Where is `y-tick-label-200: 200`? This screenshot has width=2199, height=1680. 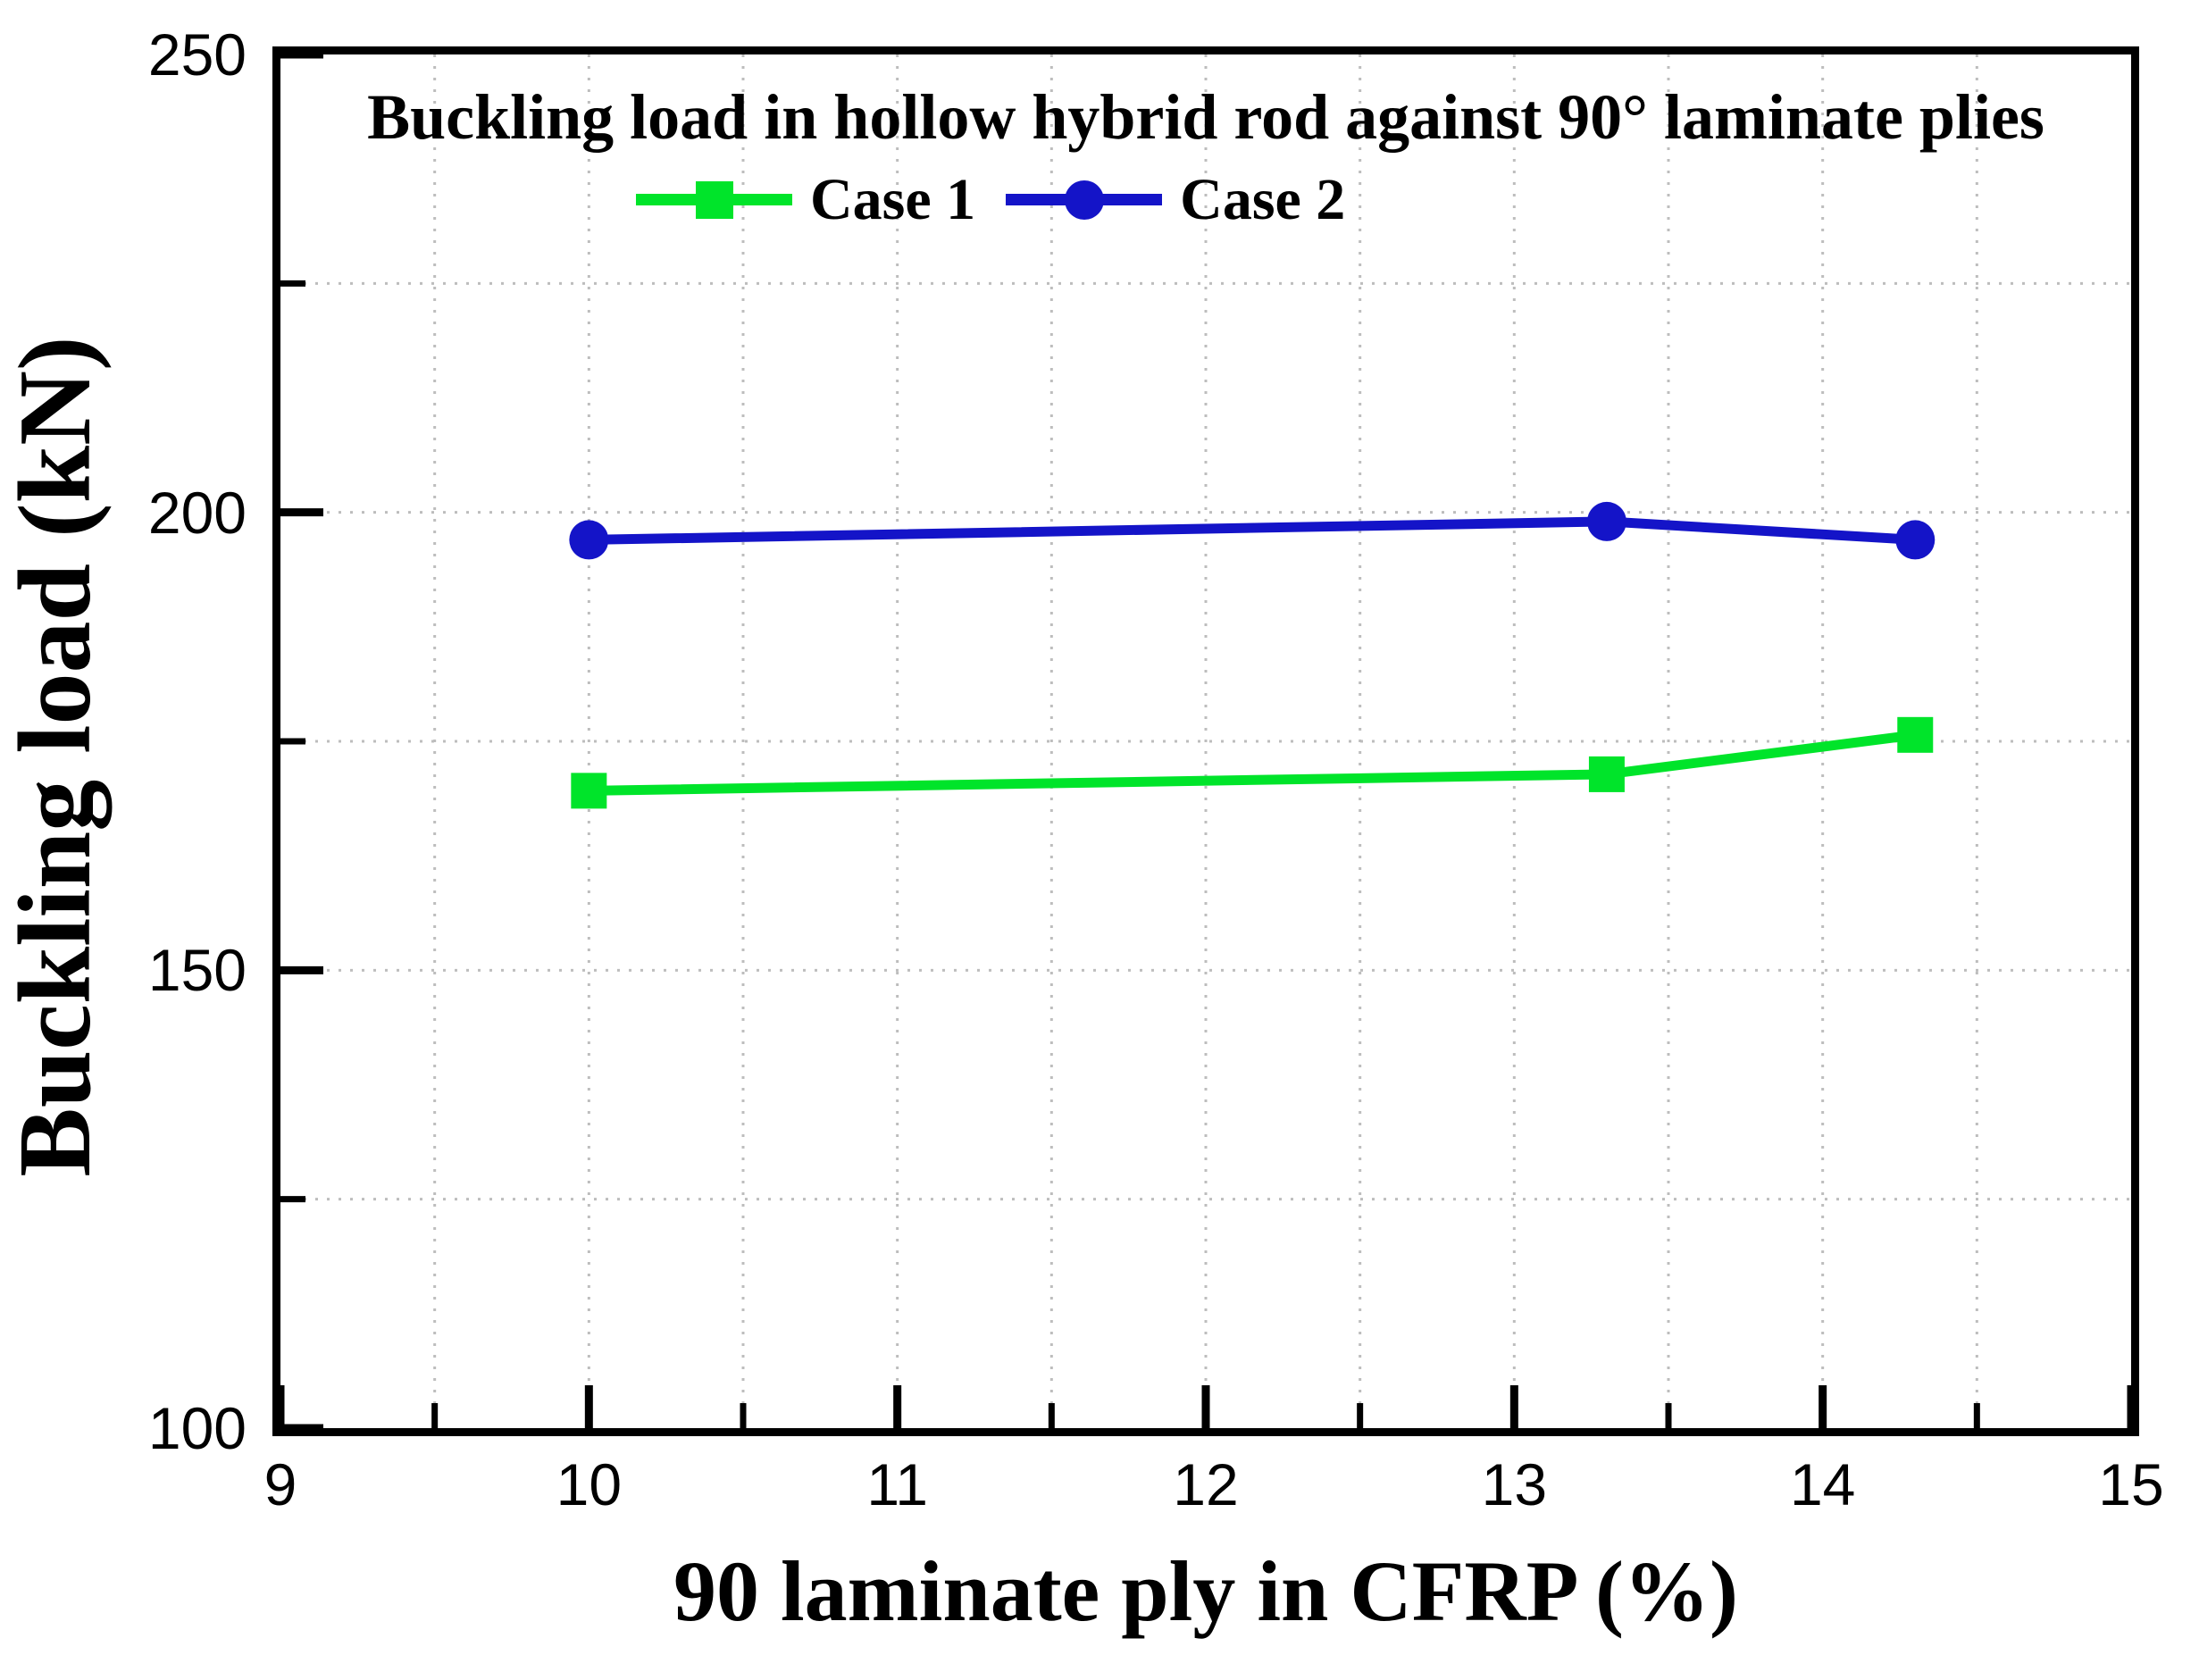
y-tick-label-200: 200 is located at coordinates (197, 512).